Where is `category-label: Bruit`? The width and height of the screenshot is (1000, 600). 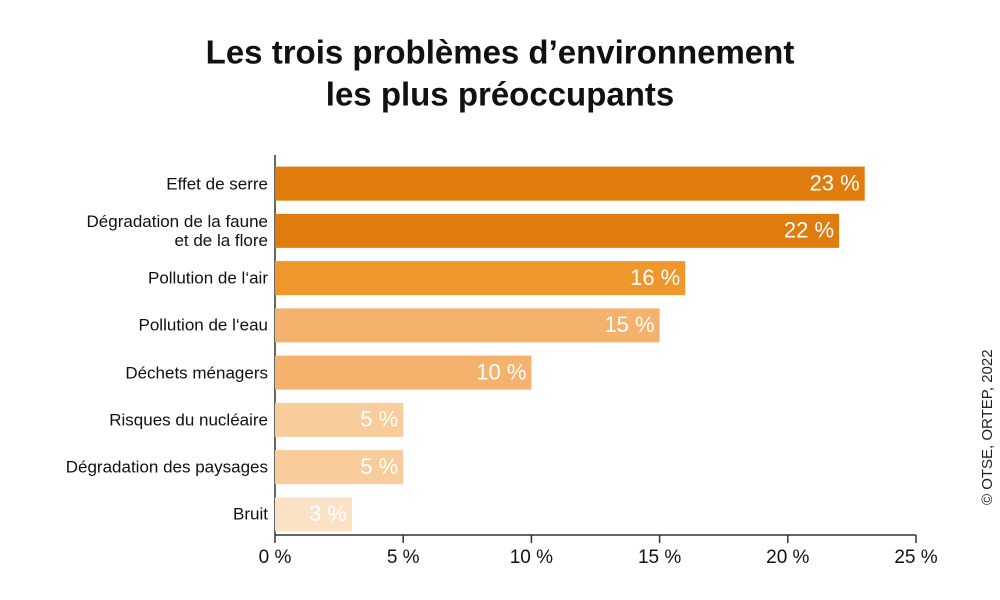
category-label: Bruit is located at coordinates (250, 514).